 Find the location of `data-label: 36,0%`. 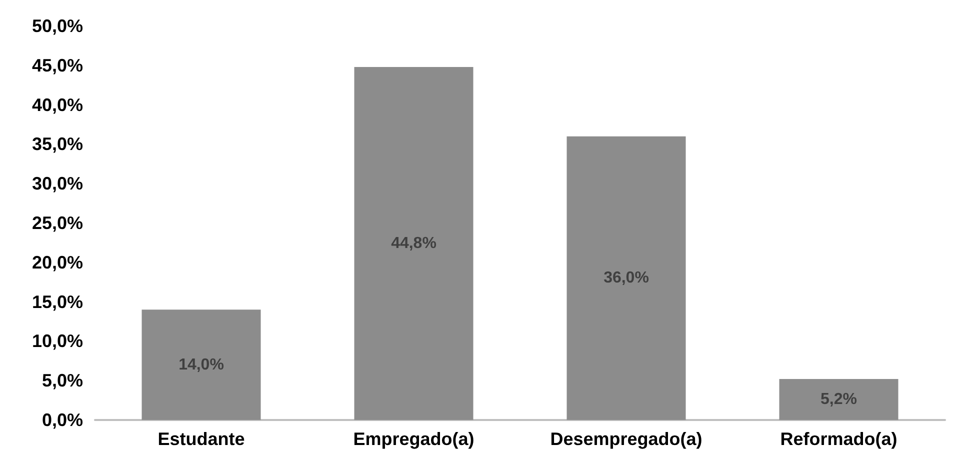

data-label: 36,0% is located at coordinates (626, 278).